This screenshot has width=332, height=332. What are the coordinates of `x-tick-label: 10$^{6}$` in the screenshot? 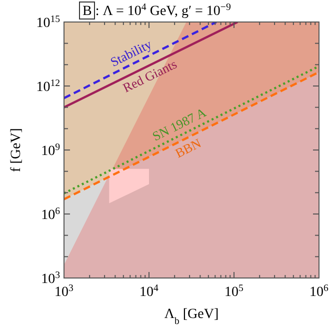 It's located at (319, 291).